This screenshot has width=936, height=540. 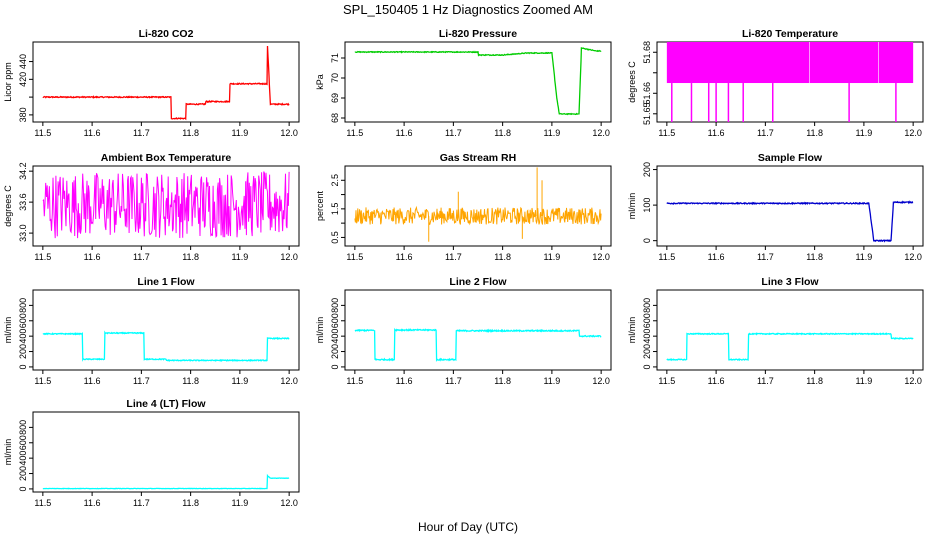 I want to click on series-ambient, so click(x=166, y=205).